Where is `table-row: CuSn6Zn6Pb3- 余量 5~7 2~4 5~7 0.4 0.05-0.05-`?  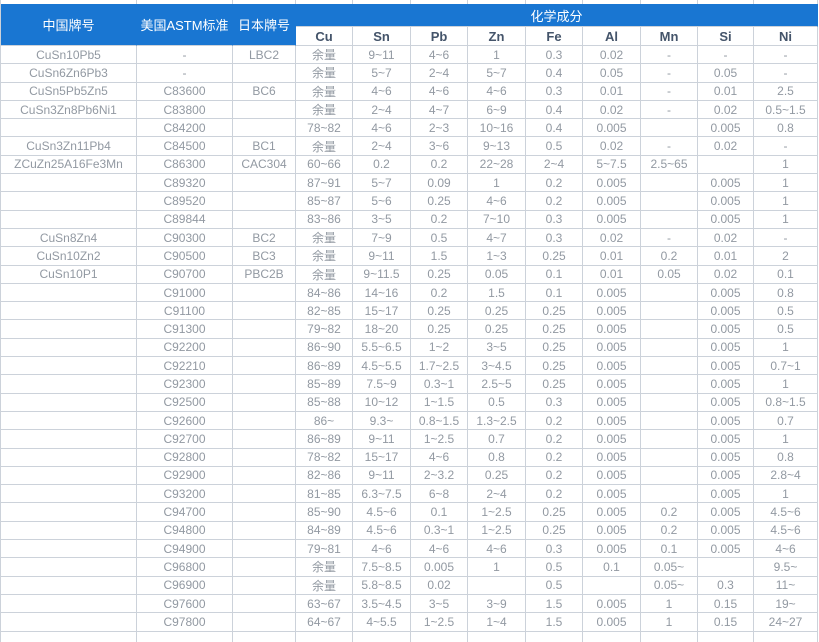 table-row: CuSn6Zn6Pb3- 余量 5~7 2~4 5~7 0.4 0.05-0.05- is located at coordinates (409, 73).